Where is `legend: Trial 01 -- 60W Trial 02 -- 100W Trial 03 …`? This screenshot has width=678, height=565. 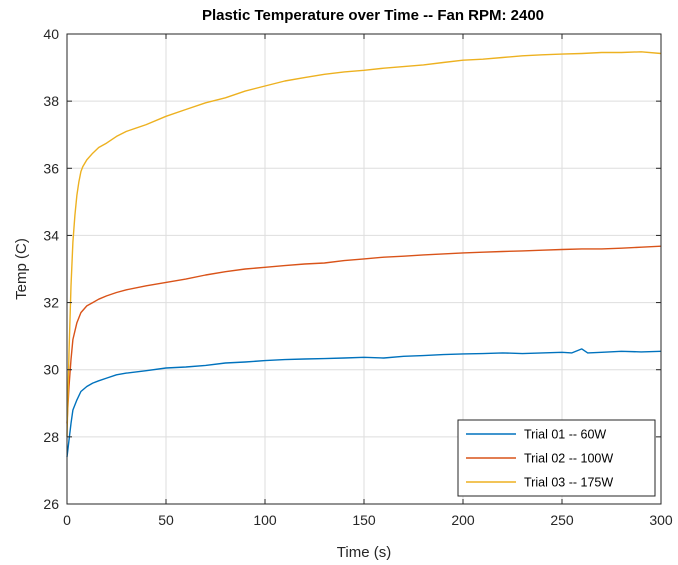
legend: Trial 01 -- 60W Trial 02 -- 100W Trial 03 … is located at coordinates (556, 458).